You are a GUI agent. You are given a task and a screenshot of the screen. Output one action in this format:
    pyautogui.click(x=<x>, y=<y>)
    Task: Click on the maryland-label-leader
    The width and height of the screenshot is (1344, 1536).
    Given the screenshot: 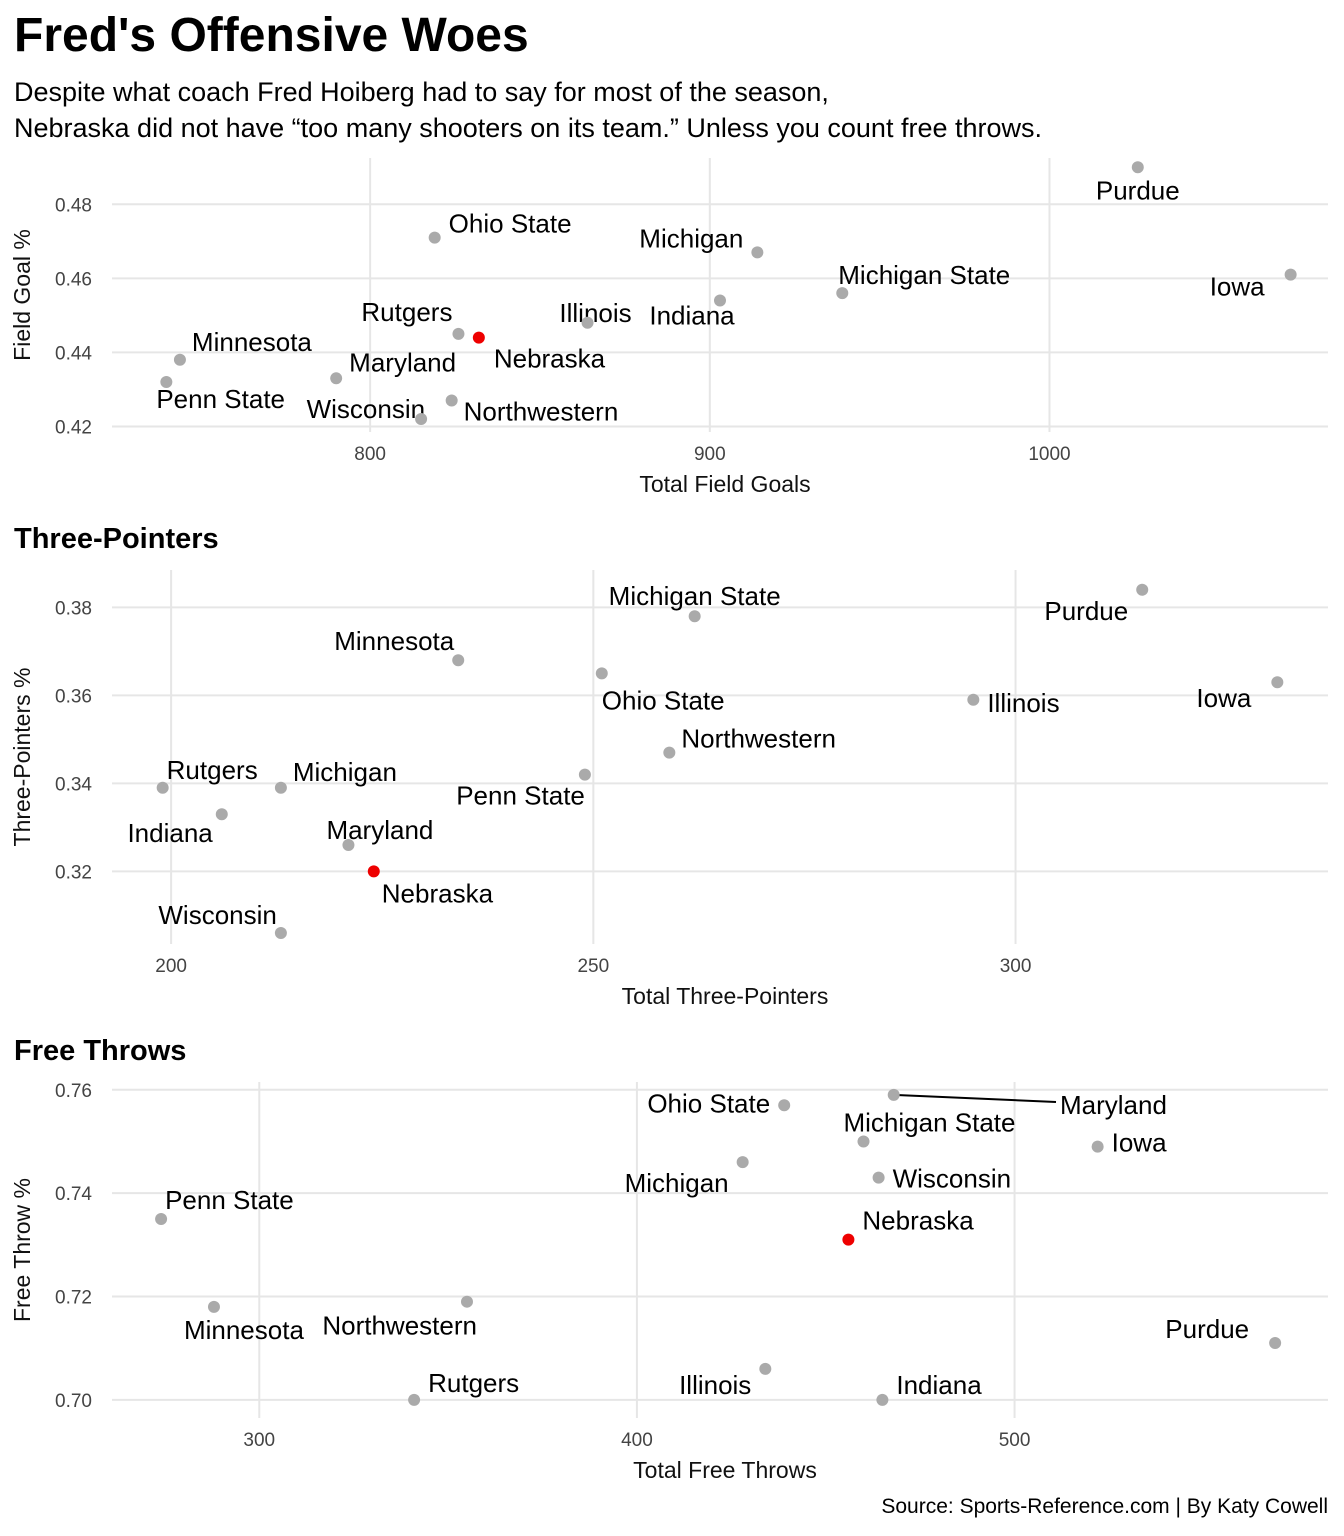 What is the action you would take?
    pyautogui.click(x=975, y=1098)
    